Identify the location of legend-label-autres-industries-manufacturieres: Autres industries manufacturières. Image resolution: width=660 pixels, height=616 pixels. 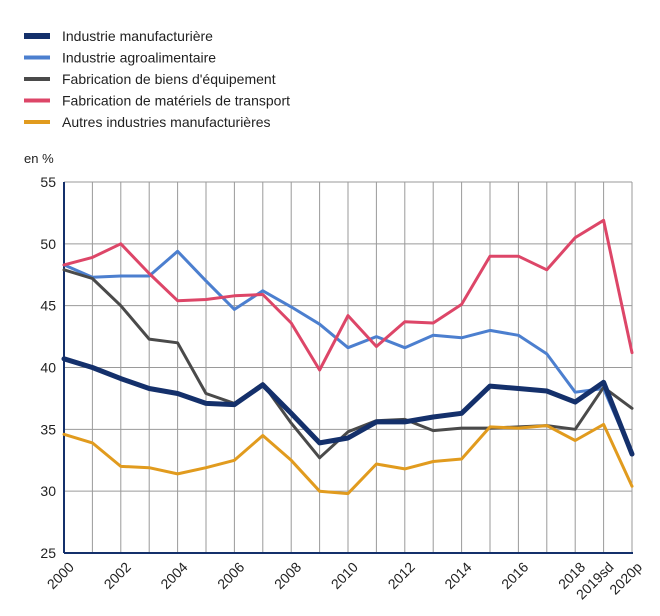
(166, 122).